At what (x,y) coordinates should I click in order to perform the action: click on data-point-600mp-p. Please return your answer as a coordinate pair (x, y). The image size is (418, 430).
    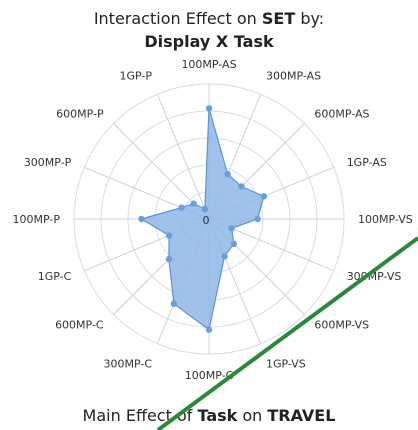
    Looking at the image, I should click on (193, 203).